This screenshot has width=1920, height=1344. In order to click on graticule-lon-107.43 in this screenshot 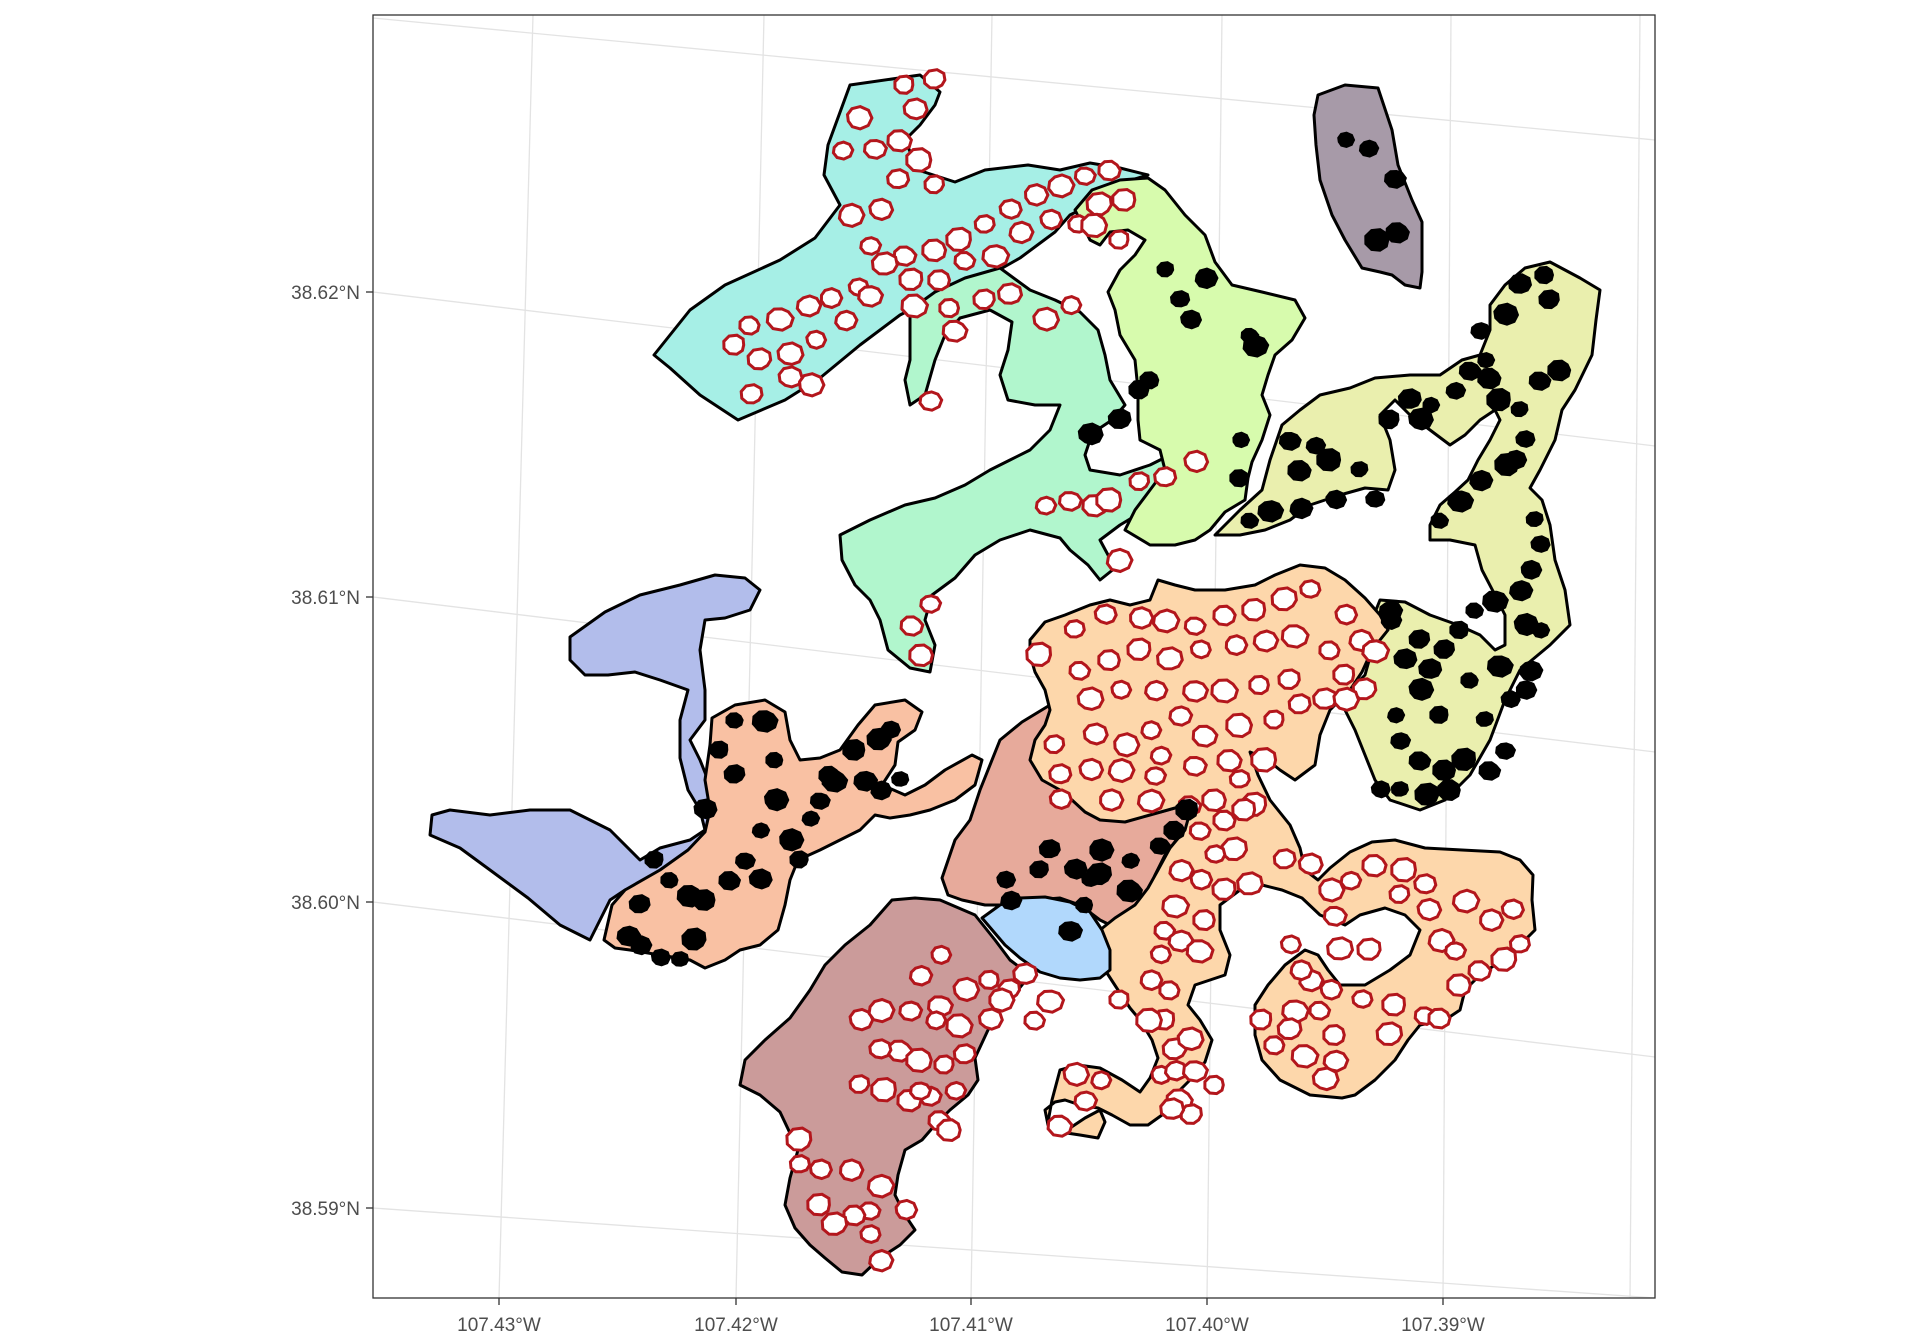, I will do `click(516, 656)`.